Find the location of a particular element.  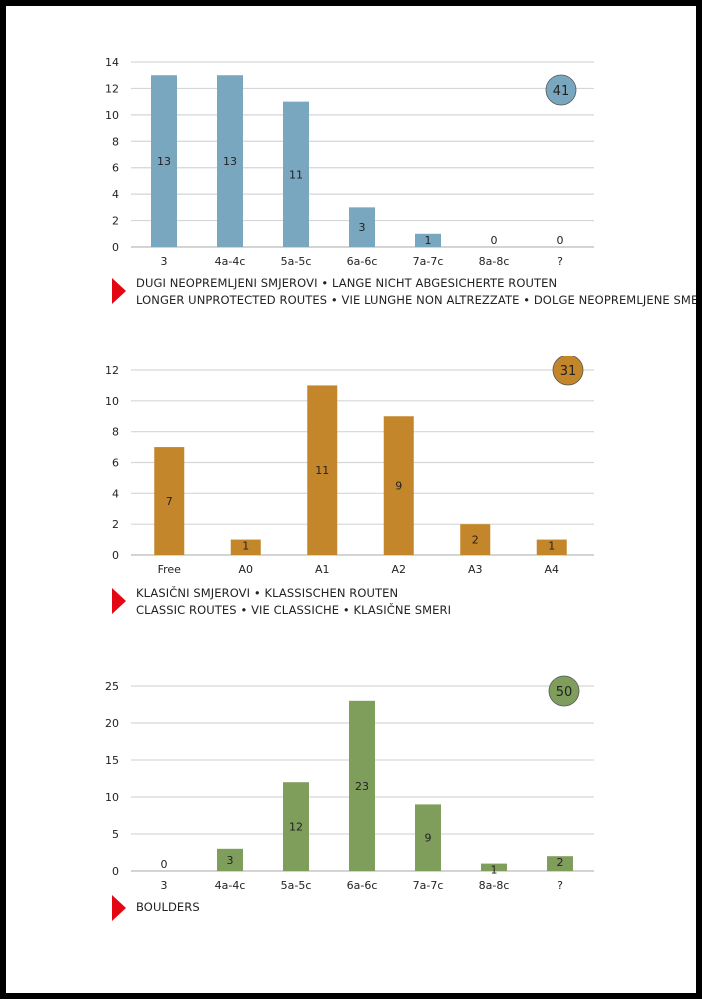

bar-A1 is located at coordinates (322, 470).